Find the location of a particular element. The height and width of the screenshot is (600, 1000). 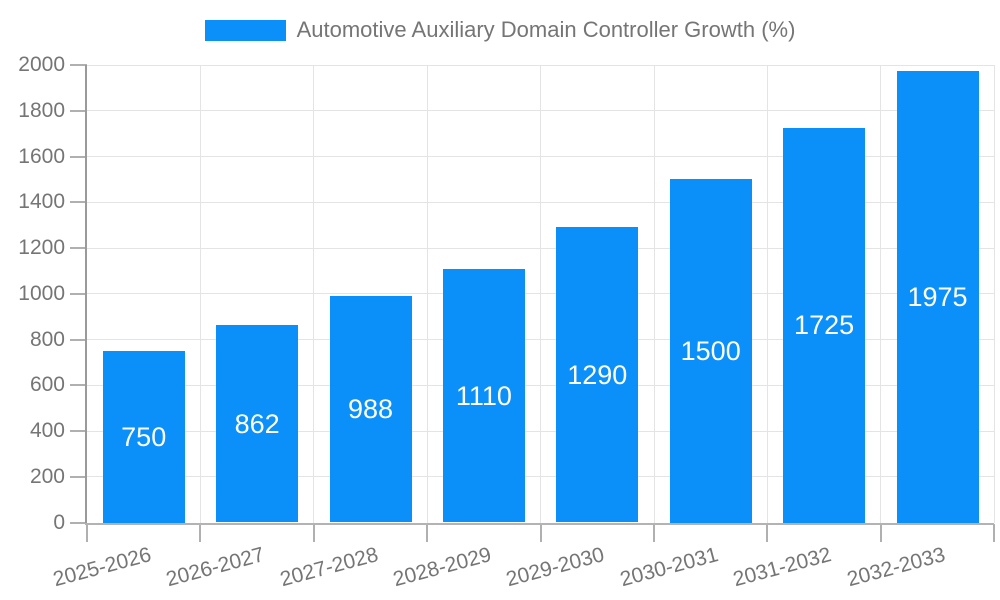

bar-value-label: 750 is located at coordinates (144, 436).